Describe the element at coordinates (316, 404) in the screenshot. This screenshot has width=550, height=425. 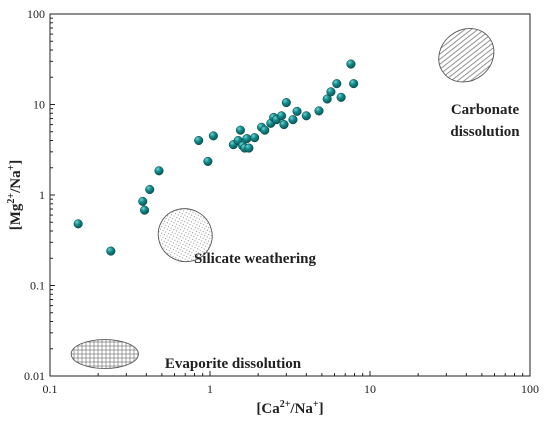
I see `x-axis-title-sup2: +` at that location.